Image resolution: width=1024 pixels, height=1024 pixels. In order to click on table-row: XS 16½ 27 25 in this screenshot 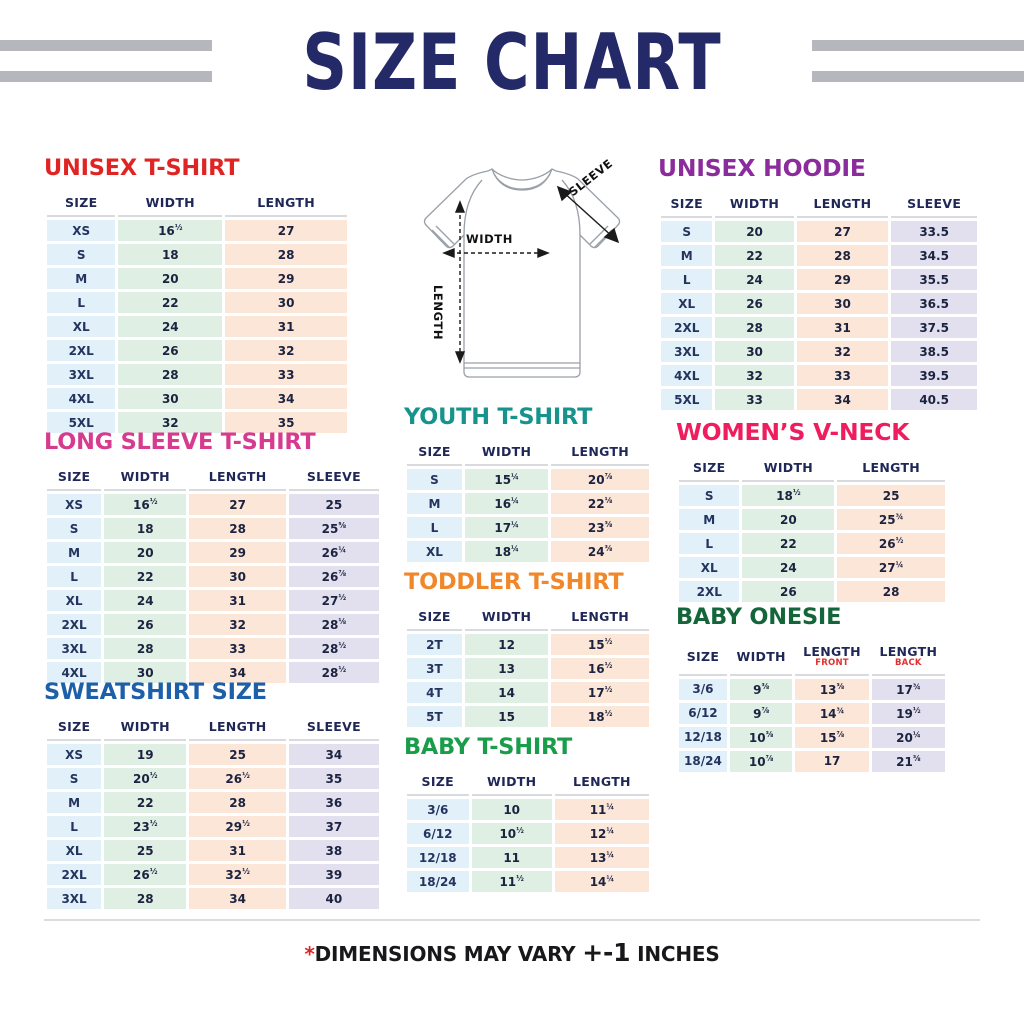, I will do `click(213, 505)`.